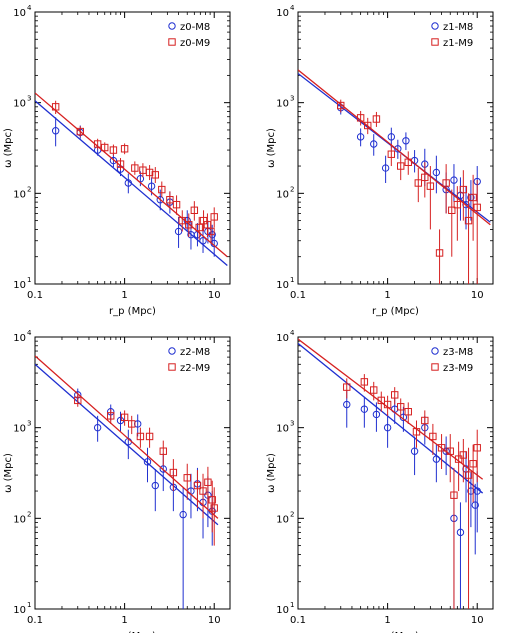 This screenshot has width=520, height=633. I want to click on legend-label: z2-M9, so click(195, 368).